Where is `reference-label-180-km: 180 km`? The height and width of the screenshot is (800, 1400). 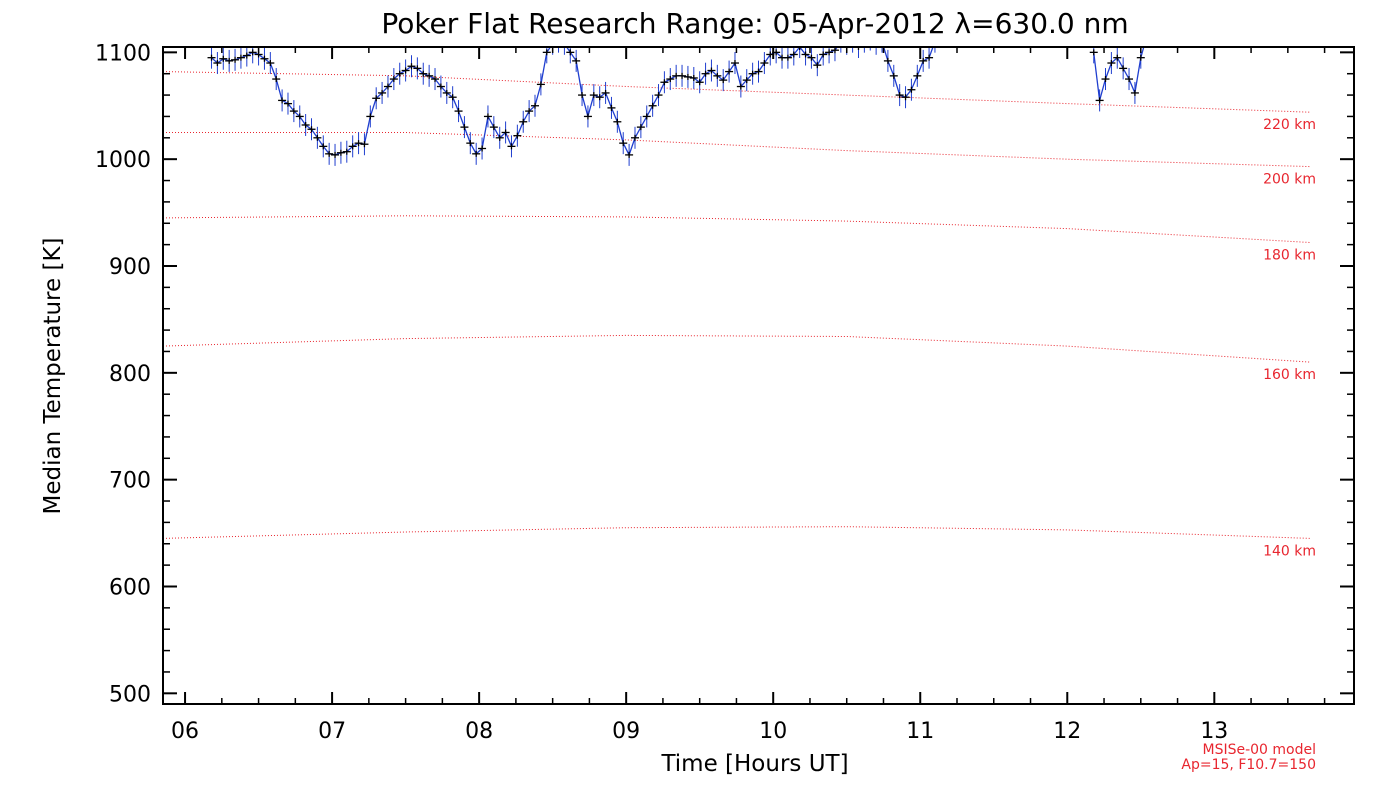 reference-label-180-km: 180 km is located at coordinates (1289, 256).